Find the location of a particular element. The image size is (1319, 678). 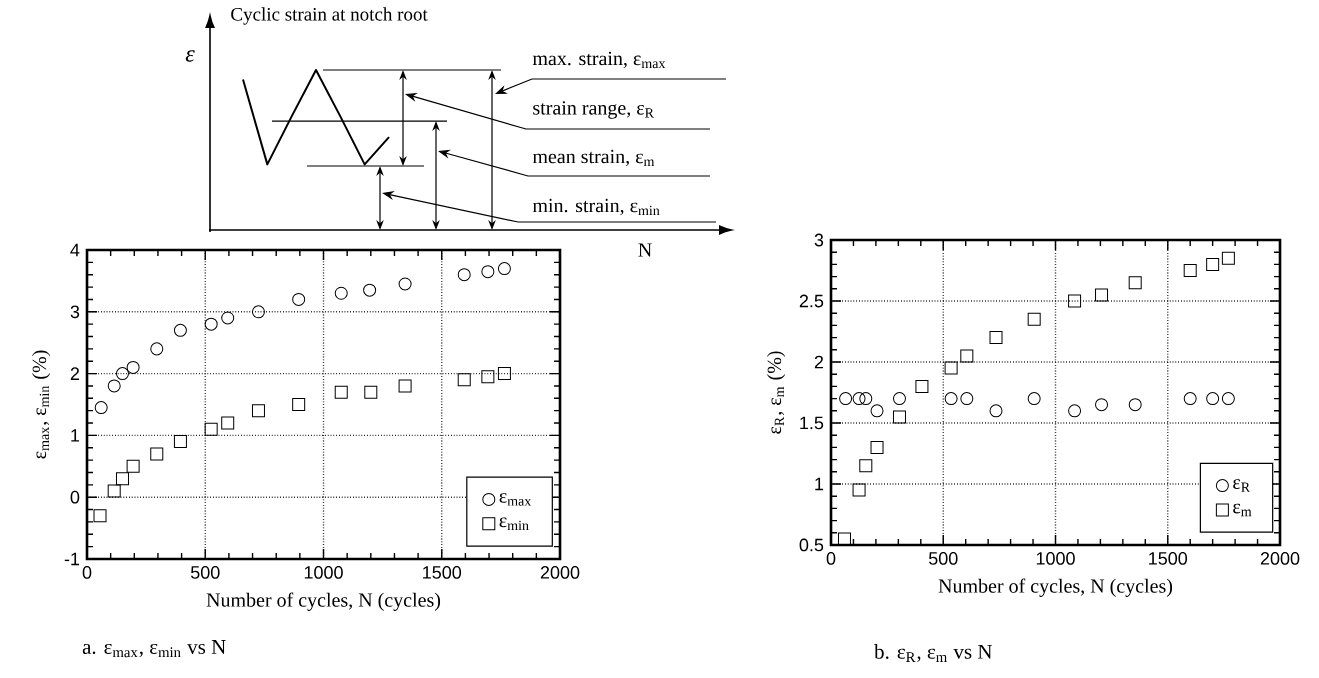

text: mean strain, ε$_{m}$ is located at coordinates (593, 158).